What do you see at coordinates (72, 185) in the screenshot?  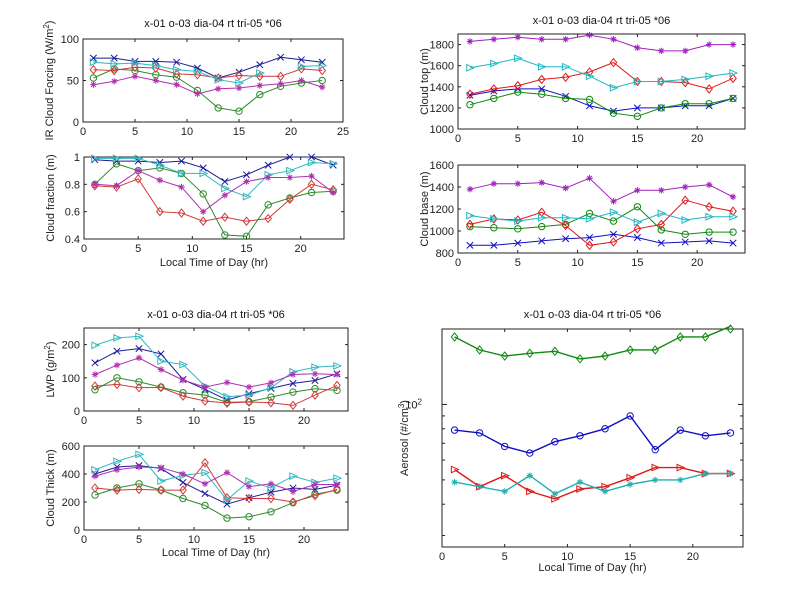 I see `y-tick-label: 0.8` at bounding box center [72, 185].